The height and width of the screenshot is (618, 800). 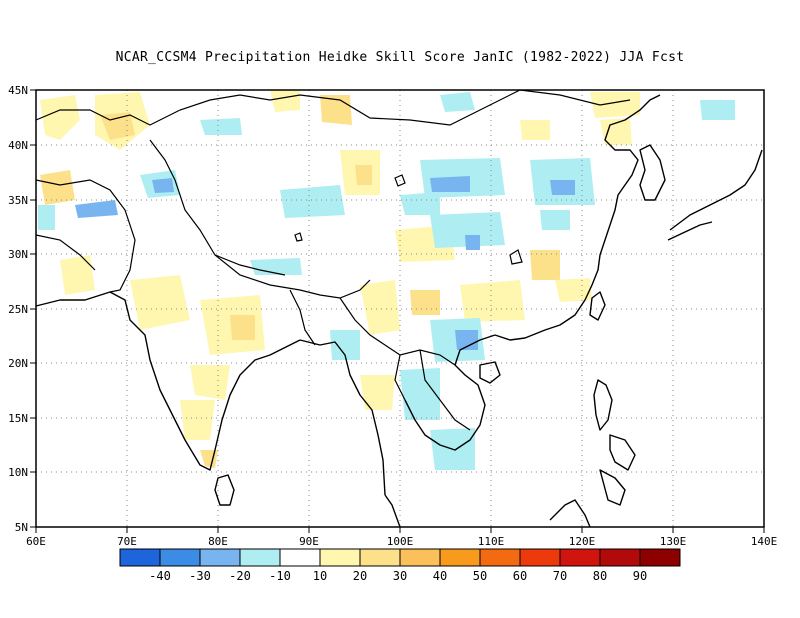 What do you see at coordinates (240, 576) in the screenshot?
I see `colorbar-label: -20` at bounding box center [240, 576].